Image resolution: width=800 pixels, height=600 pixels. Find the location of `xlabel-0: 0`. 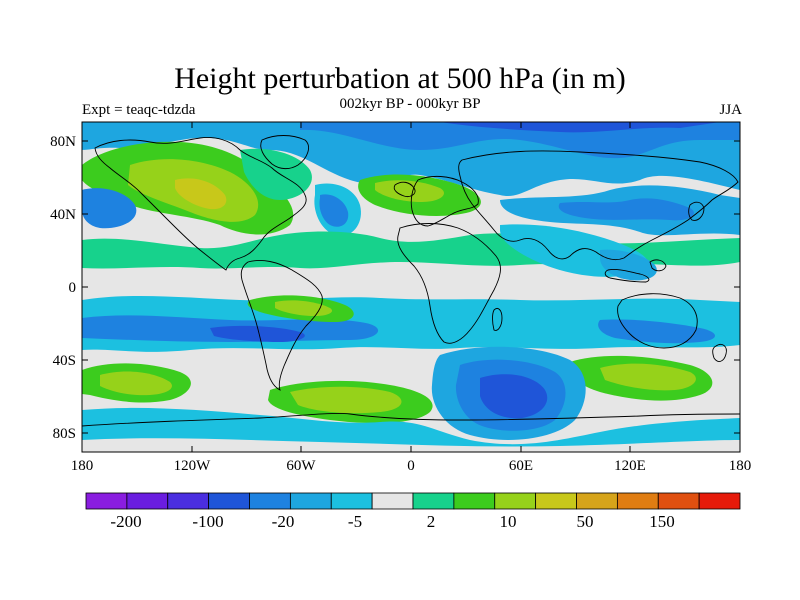

xlabel-0: 0 is located at coordinates (411, 466).